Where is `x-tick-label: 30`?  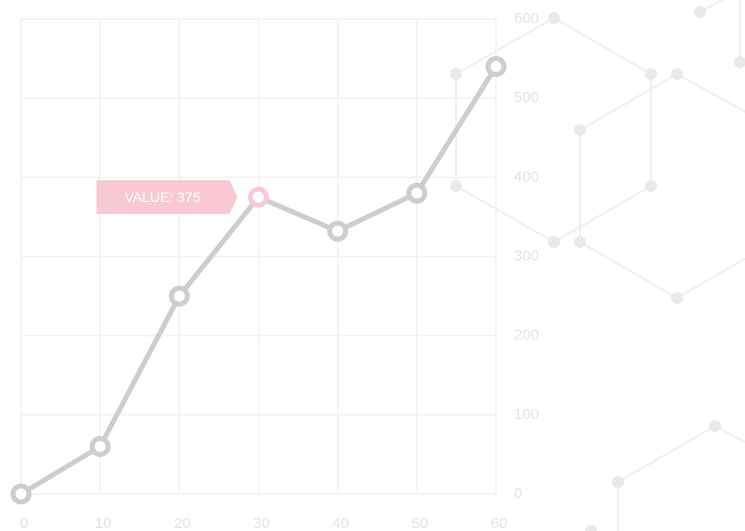
x-tick-label: 30 is located at coordinates (261, 523).